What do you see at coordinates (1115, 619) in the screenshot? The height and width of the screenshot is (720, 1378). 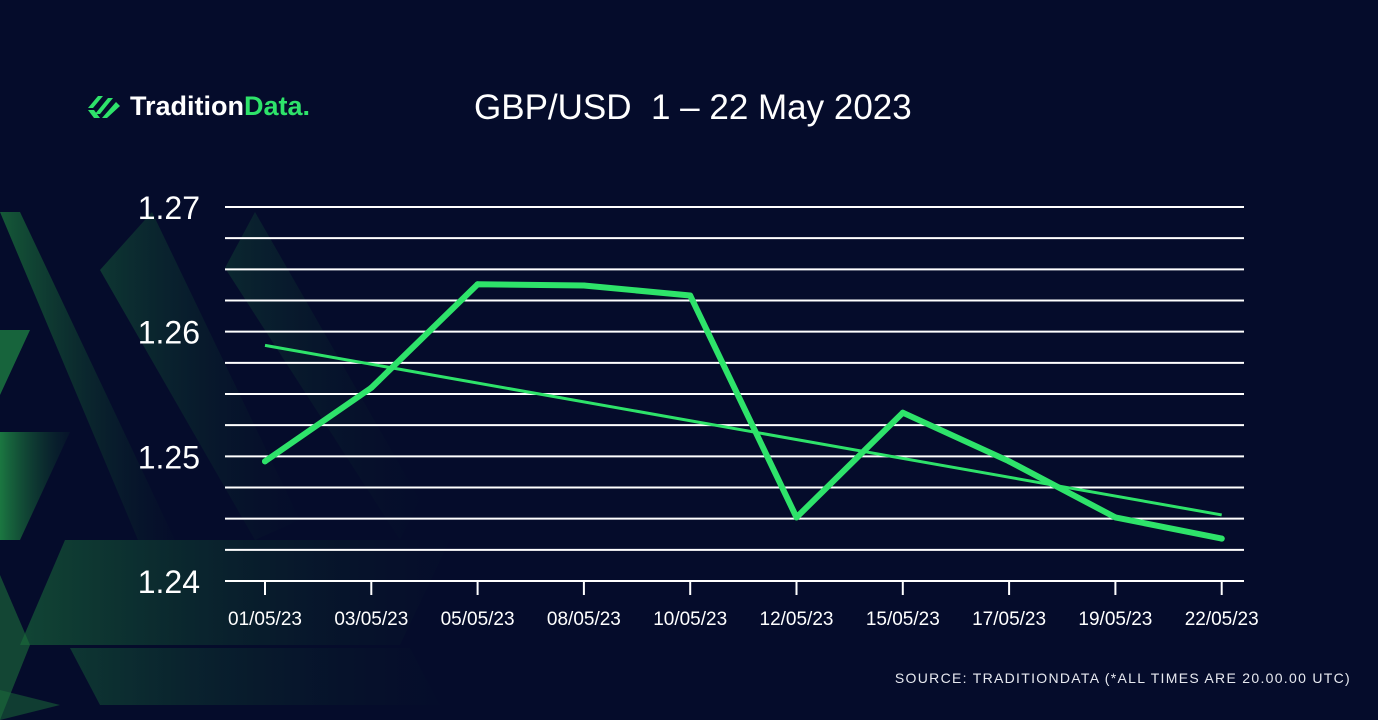 I see `x-tick-label: 19/05/23` at bounding box center [1115, 619].